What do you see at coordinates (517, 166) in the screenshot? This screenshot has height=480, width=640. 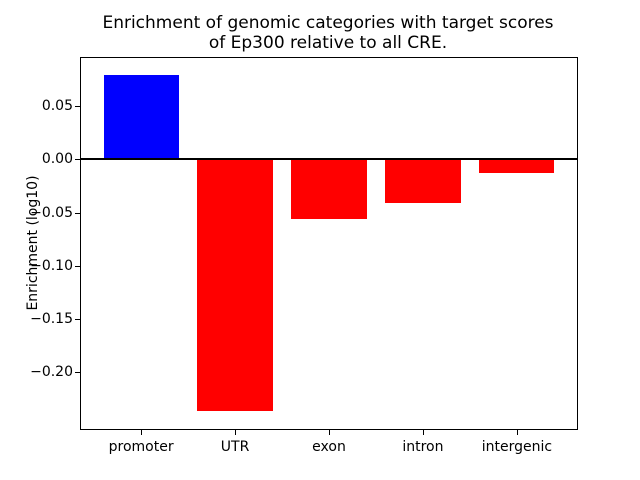 I see `bar-intergenic` at bounding box center [517, 166].